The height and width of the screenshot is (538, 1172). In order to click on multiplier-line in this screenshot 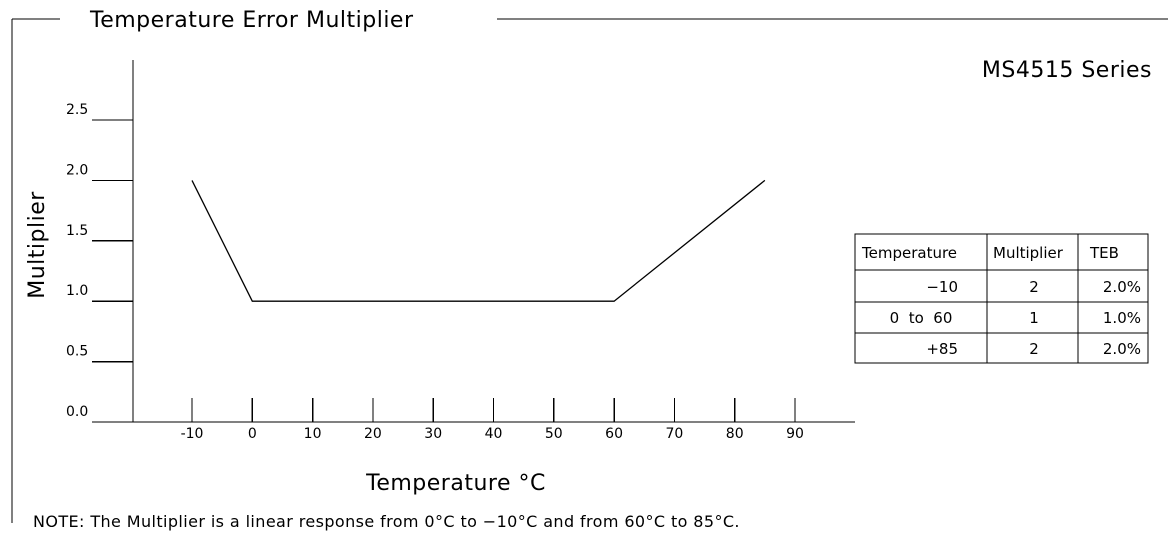, I will do `click(478, 240)`.